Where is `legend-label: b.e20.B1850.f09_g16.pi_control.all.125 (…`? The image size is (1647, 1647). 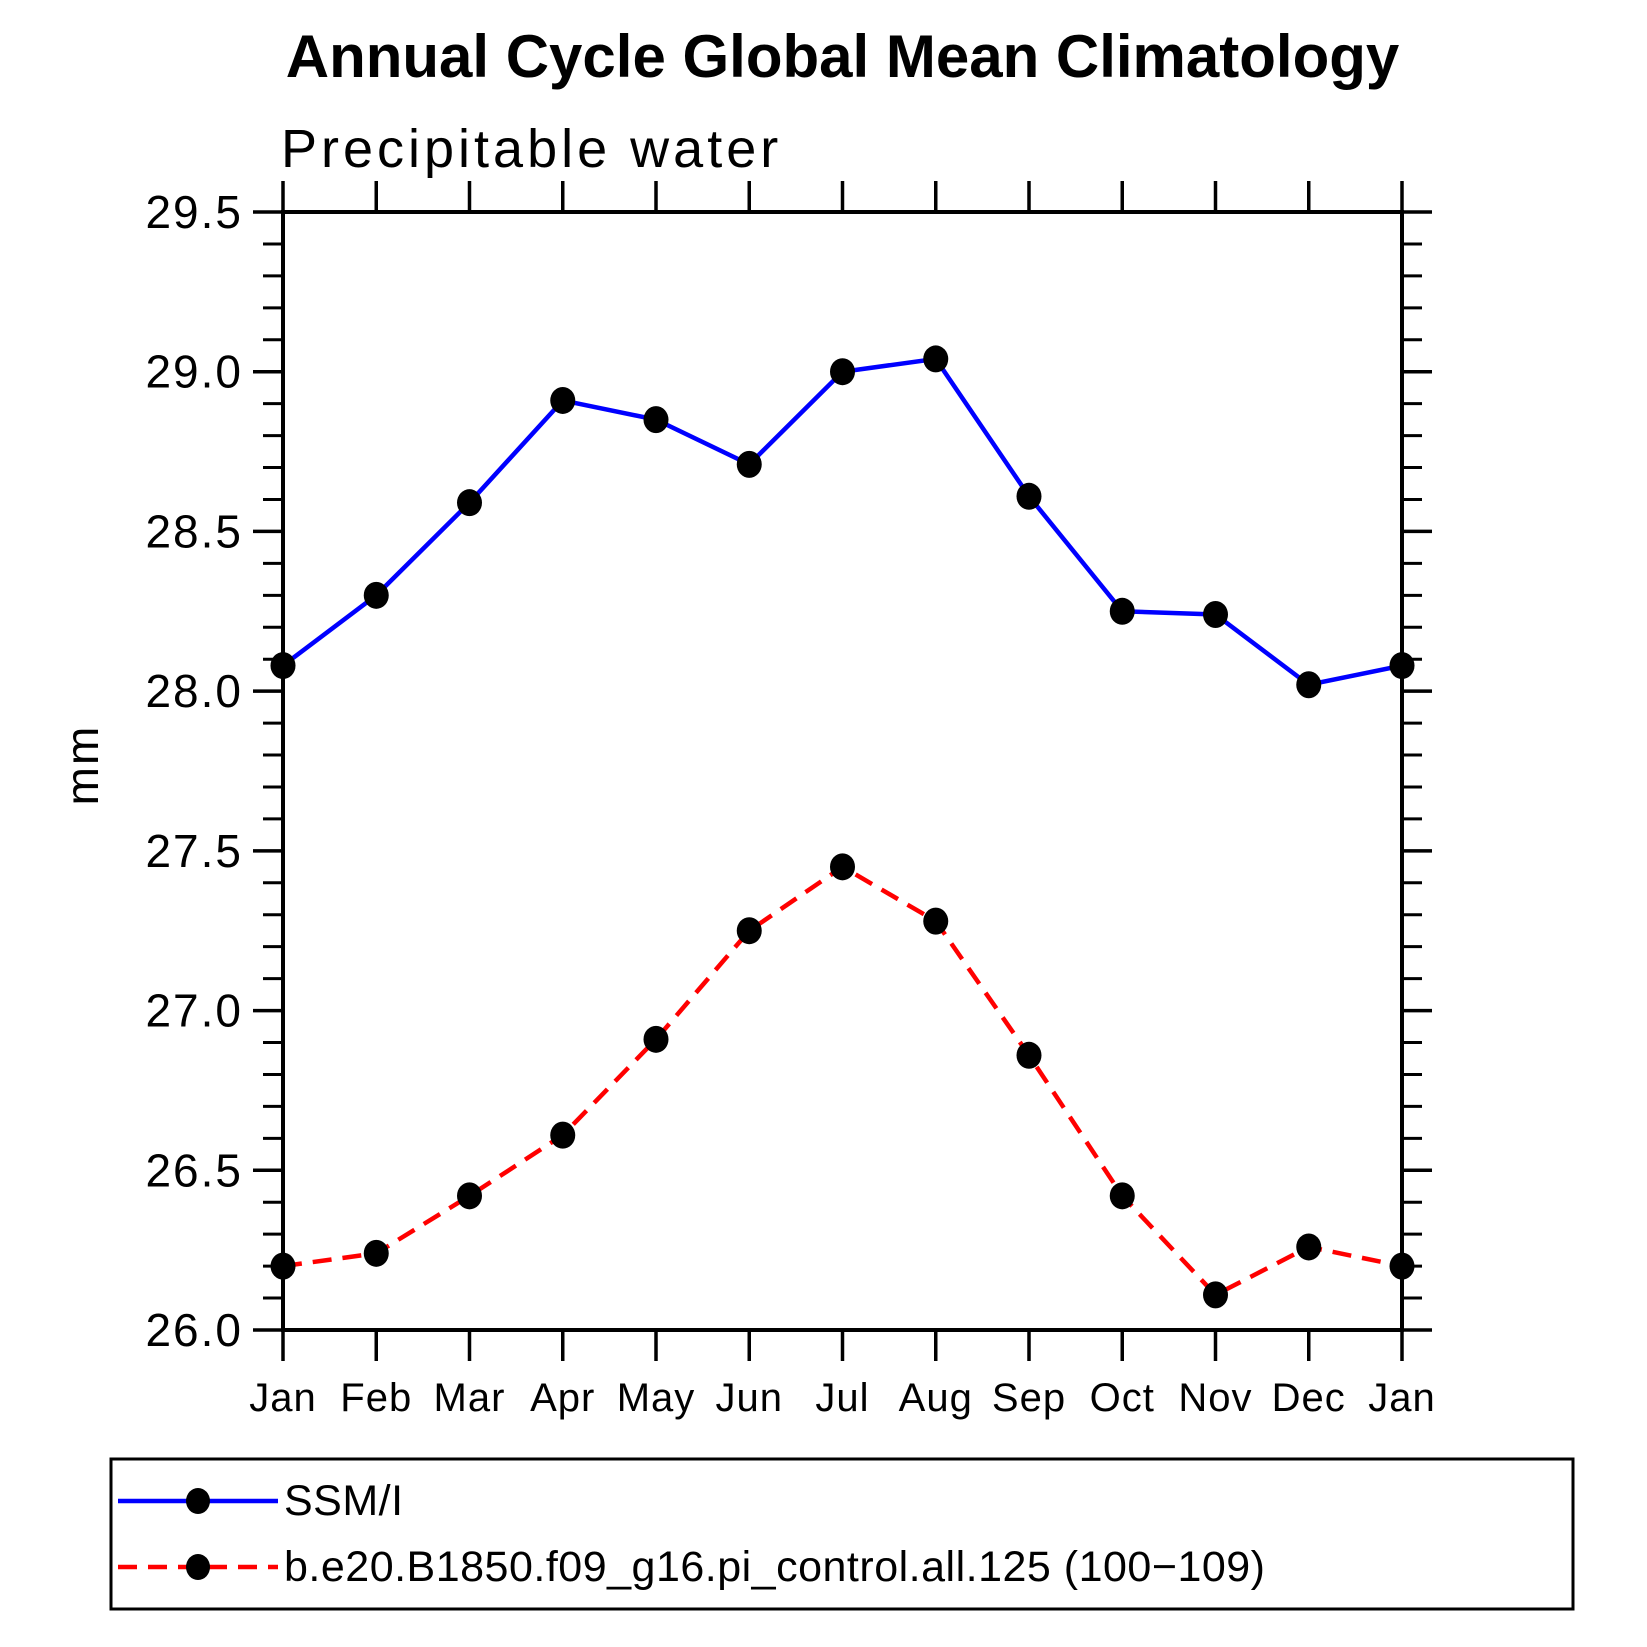
legend-label: b.e20.B1850.f09_g16.pi_control.all.125 (… is located at coordinates (775, 1567).